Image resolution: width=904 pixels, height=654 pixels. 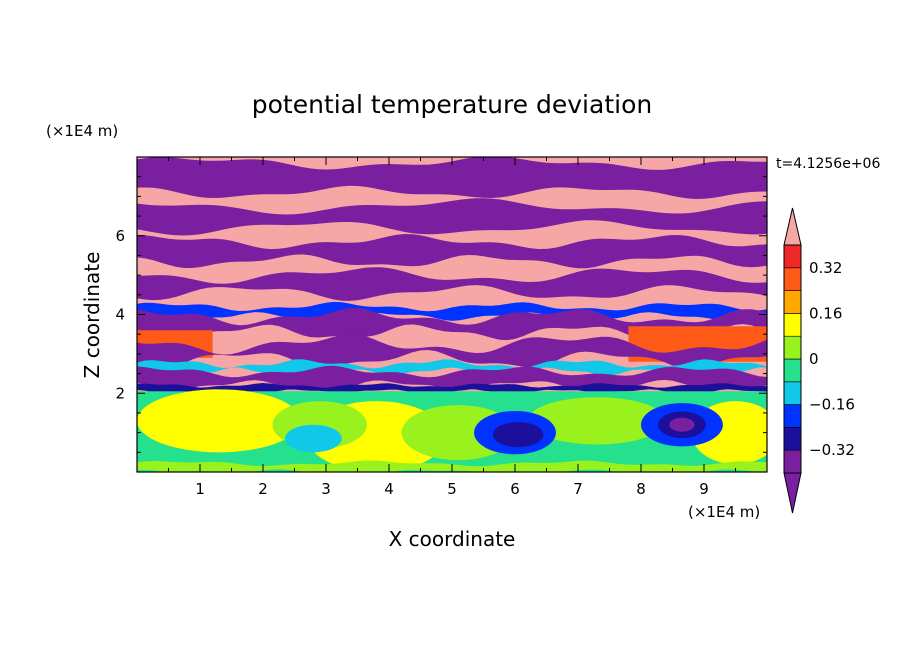 What do you see at coordinates (200, 489) in the screenshot?
I see `x-tick-label: 1` at bounding box center [200, 489].